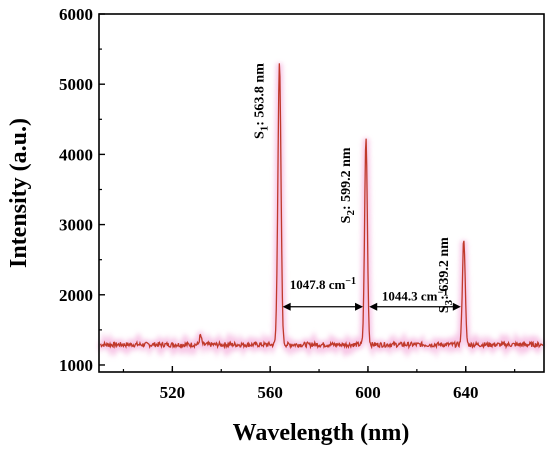 This screenshot has height=450, width=550. I want to click on y-axis-title: Intensity (a.u.), so click(19, 193).